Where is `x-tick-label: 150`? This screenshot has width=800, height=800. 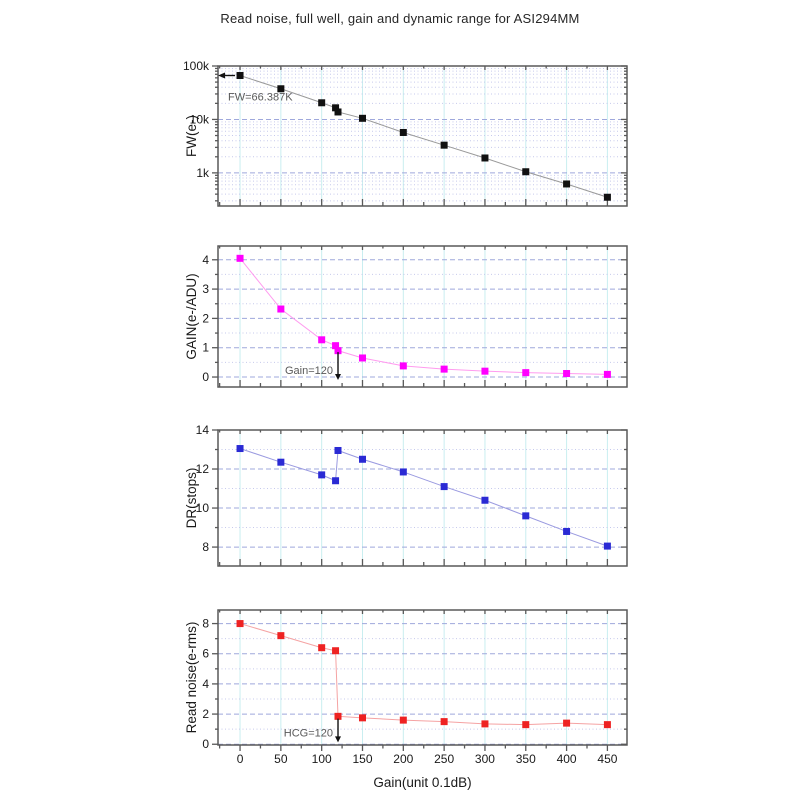 x-tick-label: 150 is located at coordinates (362, 759).